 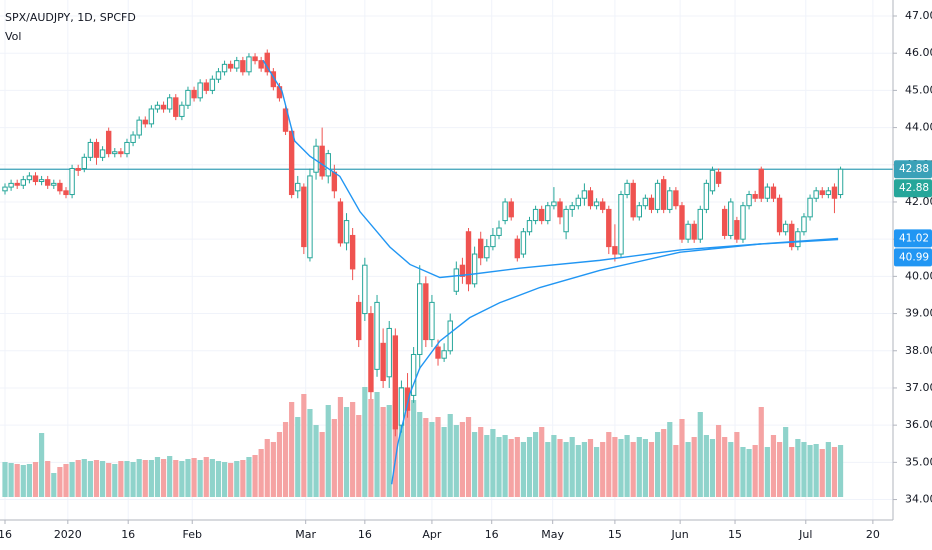 I want to click on y-tick-label: 39.00, so click(x=918, y=313).